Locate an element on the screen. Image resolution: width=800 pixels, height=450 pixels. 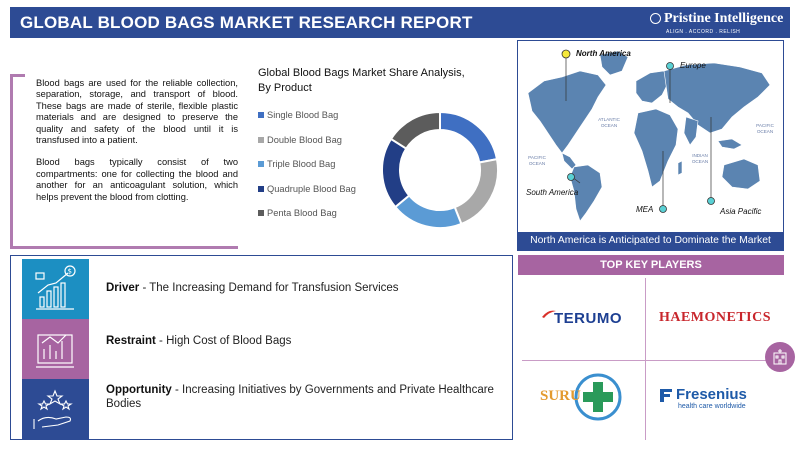
donut-chart is located at coordinates (440, 169).